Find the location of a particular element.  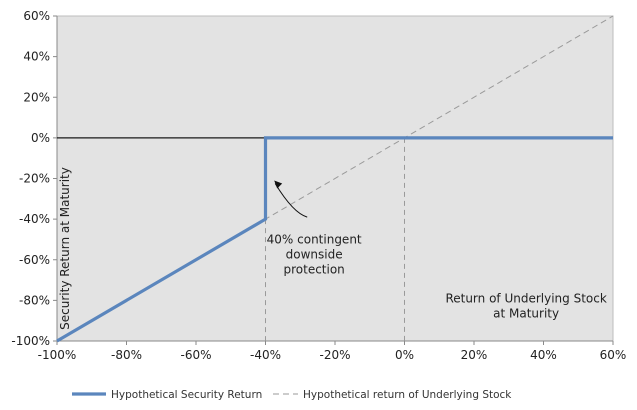

x-tick-label: 60% is located at coordinates (613, 355).